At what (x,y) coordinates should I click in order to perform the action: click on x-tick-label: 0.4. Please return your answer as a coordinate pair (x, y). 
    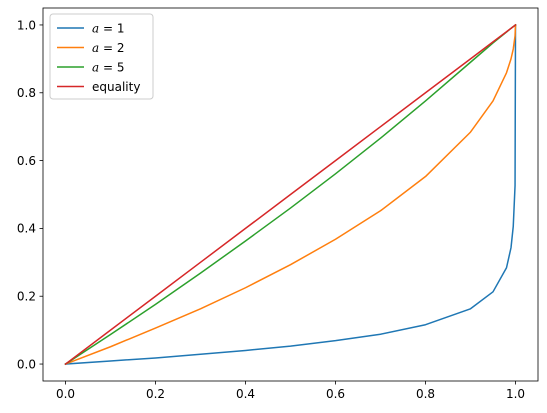
    Looking at the image, I should click on (245, 394).